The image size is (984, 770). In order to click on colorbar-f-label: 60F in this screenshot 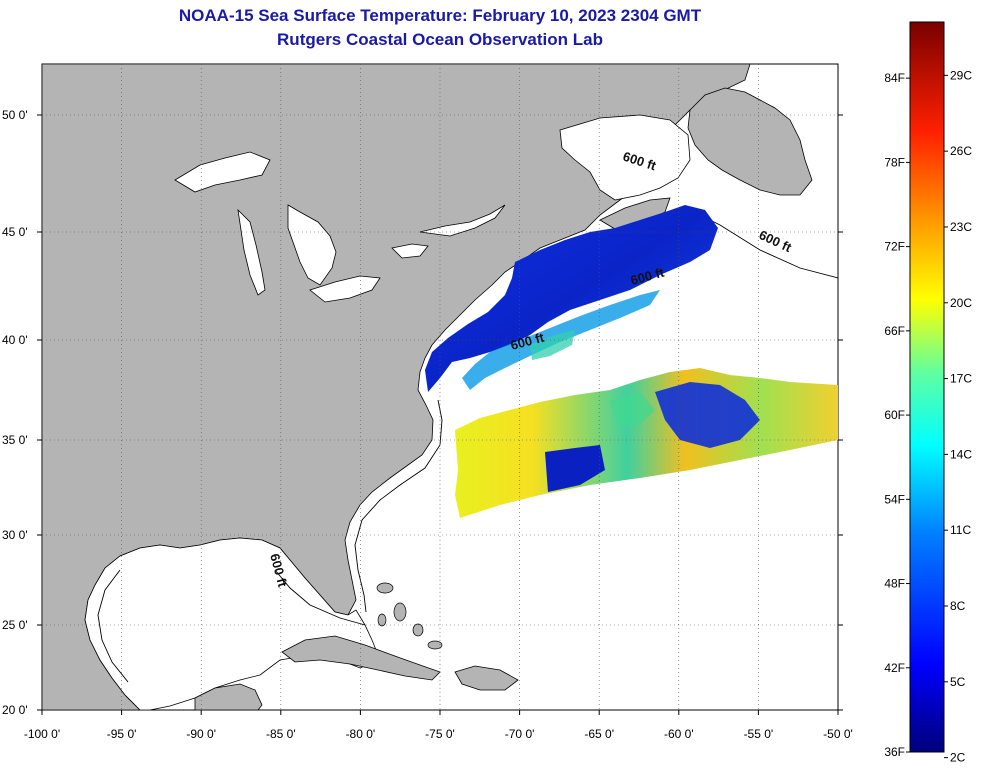, I will do `click(894, 415)`.